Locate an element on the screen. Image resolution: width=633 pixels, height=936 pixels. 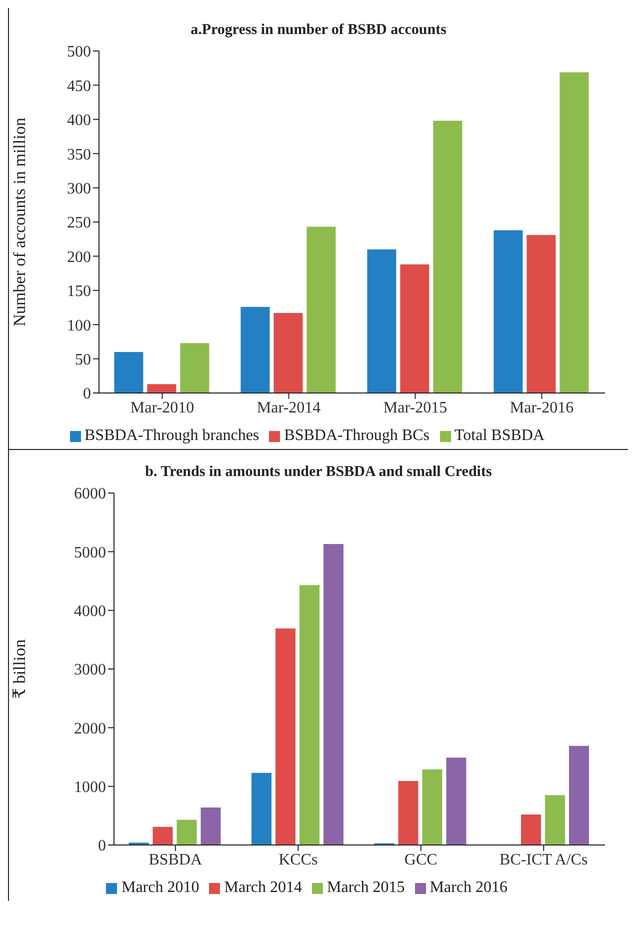
y-tick-label: 1000 is located at coordinates (90, 787).